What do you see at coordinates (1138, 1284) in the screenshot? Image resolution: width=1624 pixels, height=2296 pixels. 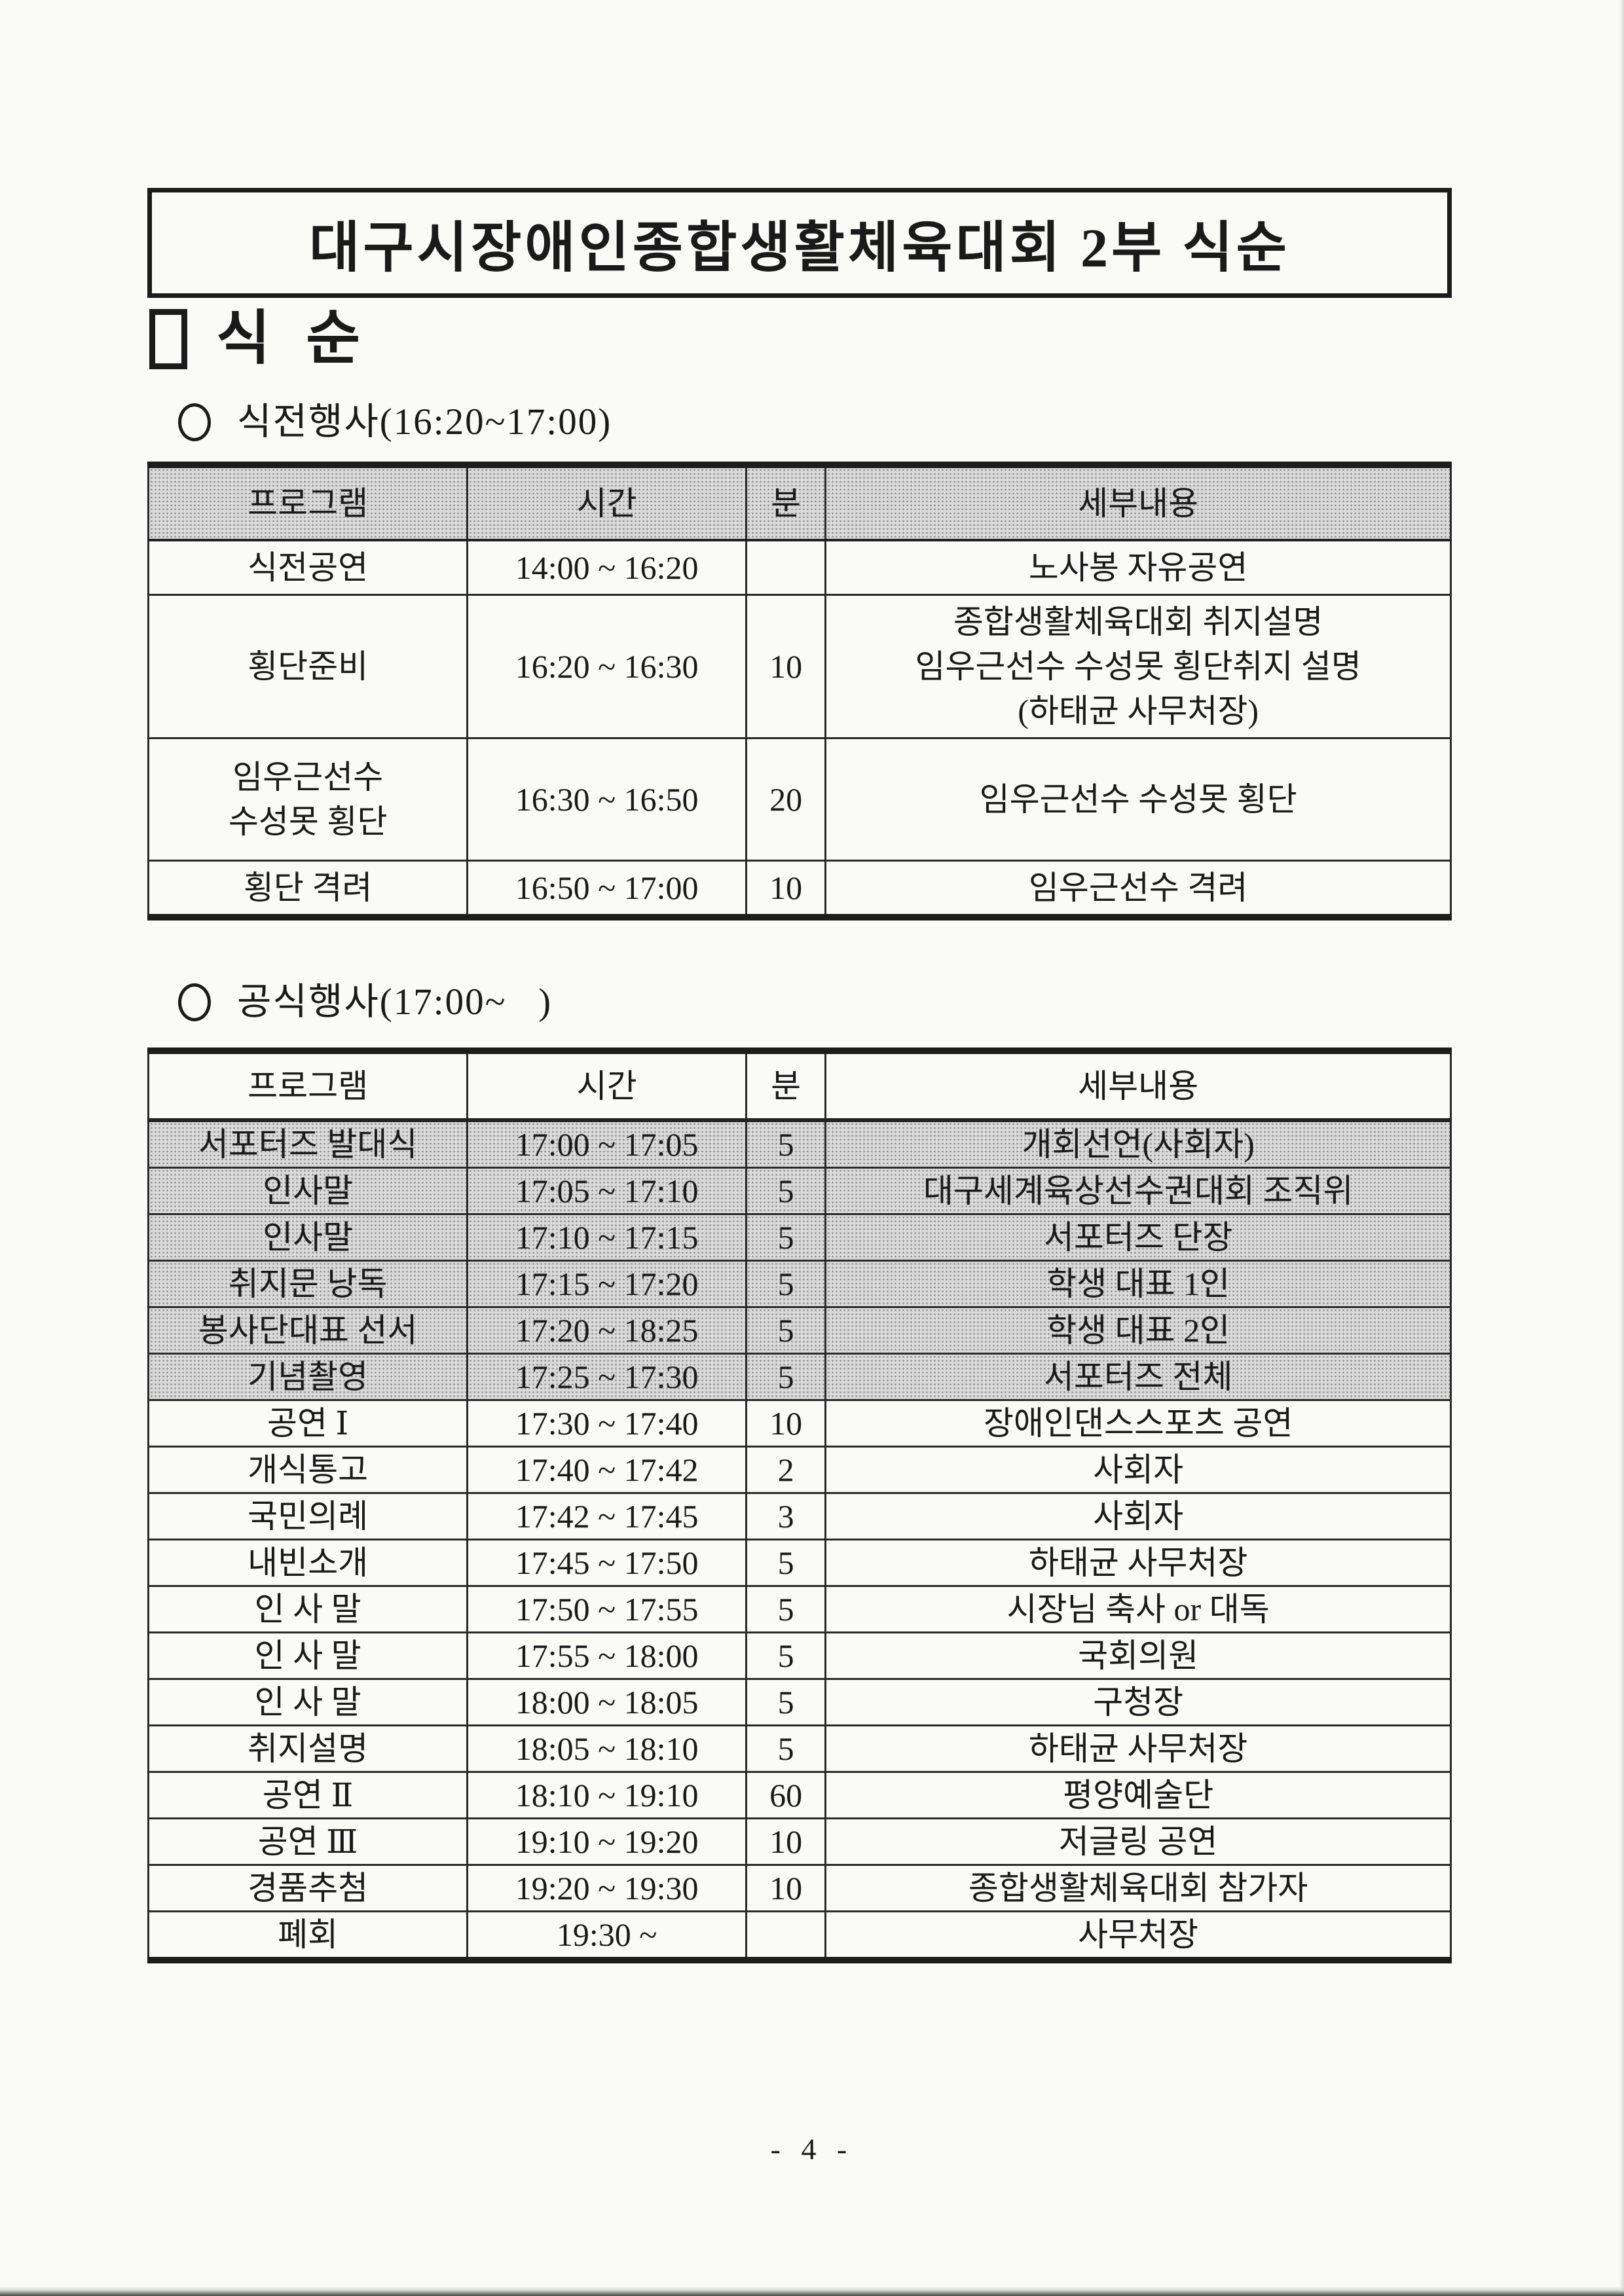 I see `detail-cell: 학생 대표 1인` at bounding box center [1138, 1284].